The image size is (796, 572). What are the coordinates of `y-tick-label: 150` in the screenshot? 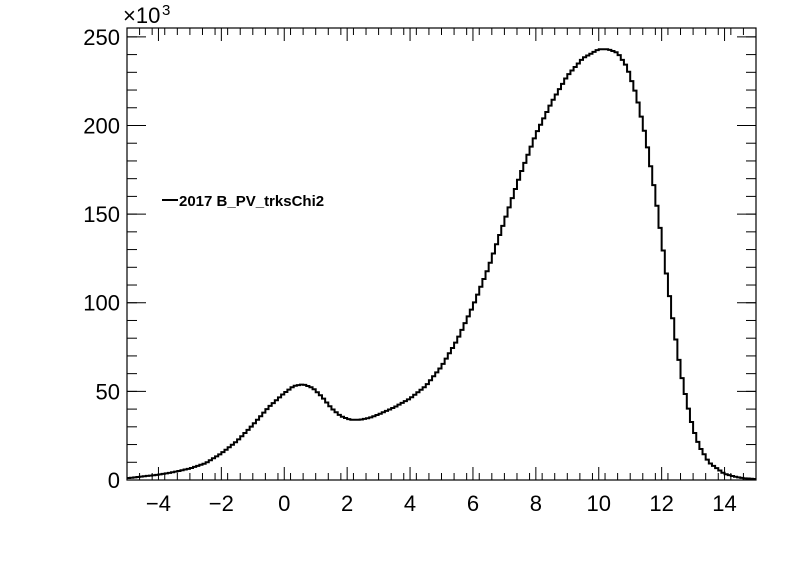 It's located at (101, 214).